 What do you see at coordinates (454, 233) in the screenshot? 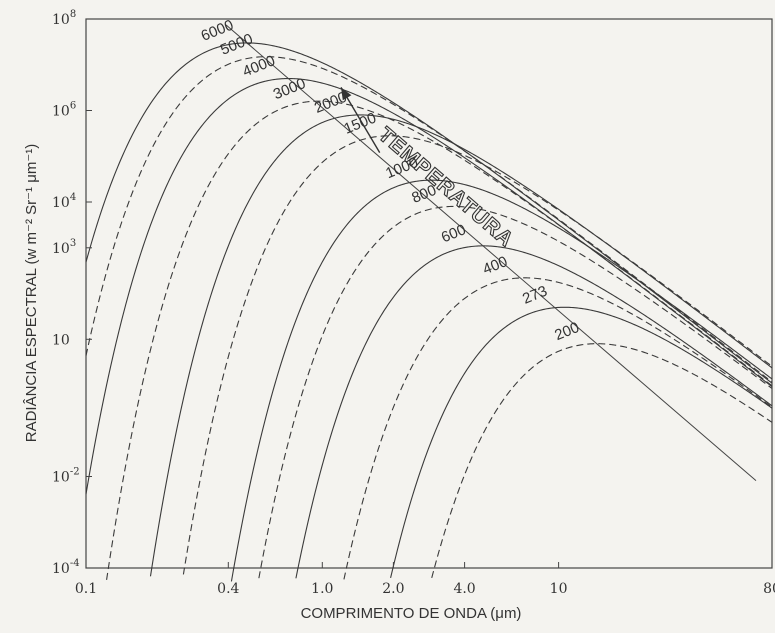
I see `series-label-600: 600` at bounding box center [454, 233].